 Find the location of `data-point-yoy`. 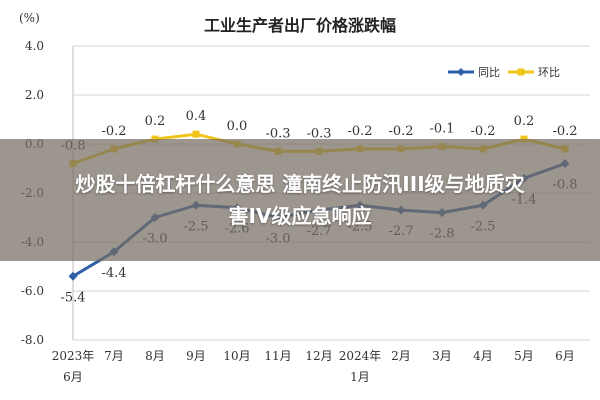

data-point-yoy is located at coordinates (73, 276).